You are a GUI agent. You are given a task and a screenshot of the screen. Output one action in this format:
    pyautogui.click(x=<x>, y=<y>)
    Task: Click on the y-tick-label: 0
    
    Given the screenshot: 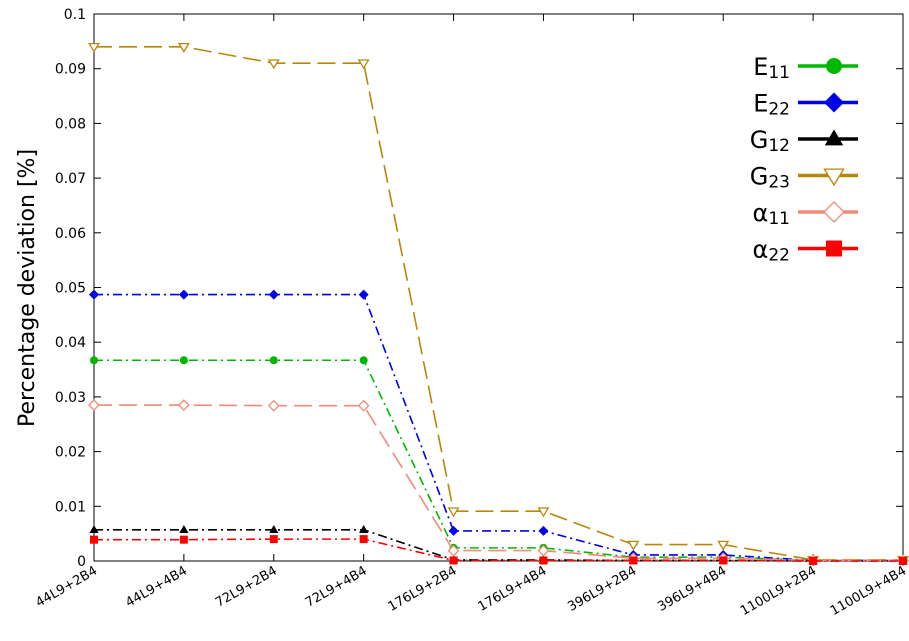 What is the action you would take?
    pyautogui.click(x=81, y=562)
    